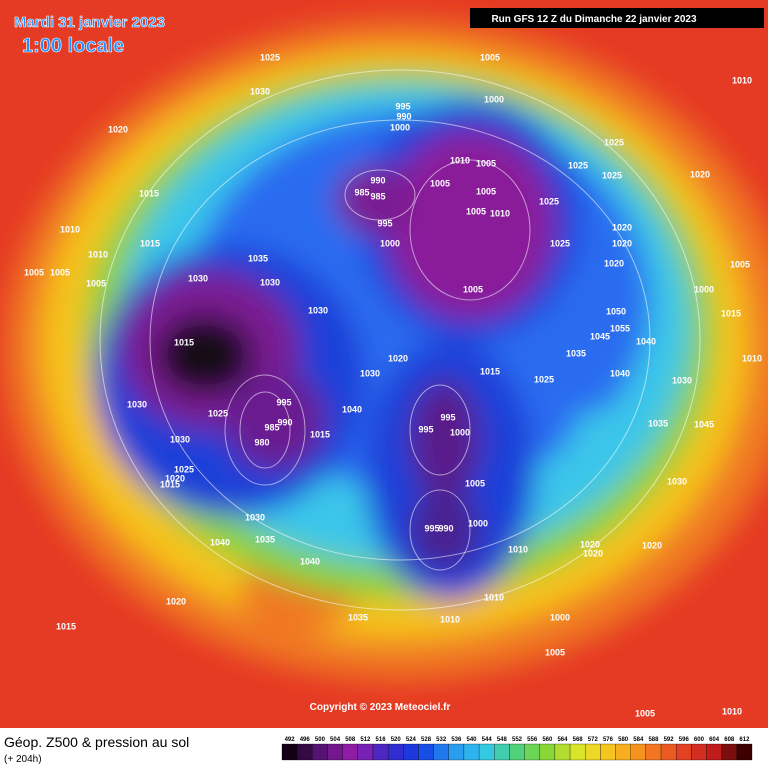 The width and height of the screenshot is (768, 773). I want to click on run-label: Run GFS 12 Z du Dimanche 22 janvier 2023, so click(594, 19).